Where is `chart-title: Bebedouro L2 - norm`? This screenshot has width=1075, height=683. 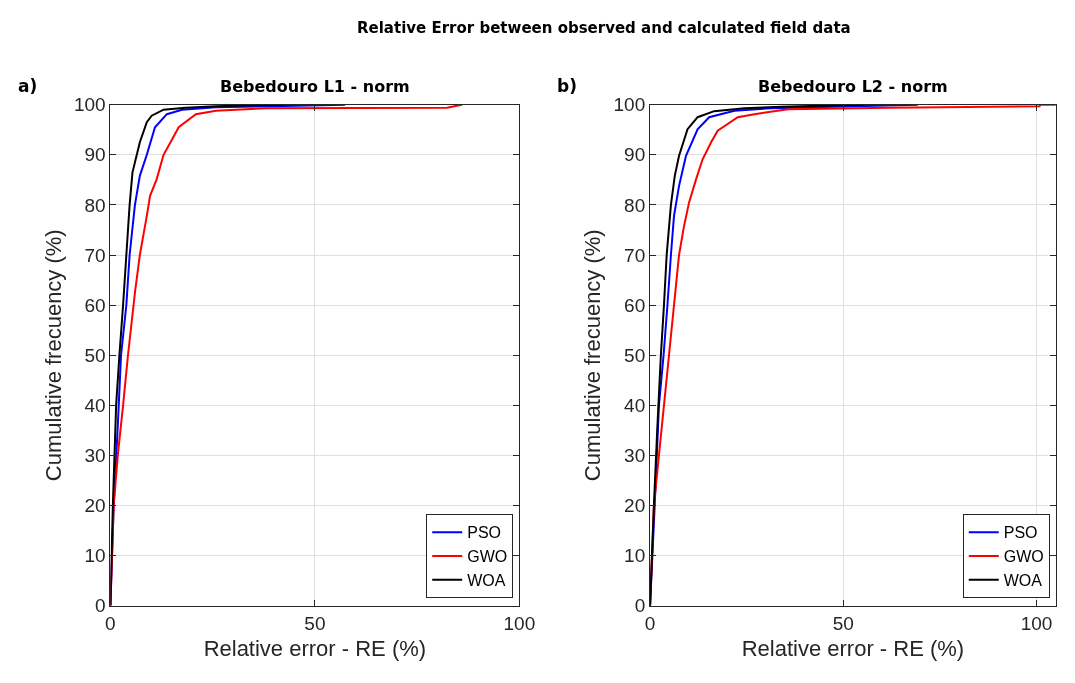
chart-title: Bebedouro L2 - norm is located at coordinates (853, 86).